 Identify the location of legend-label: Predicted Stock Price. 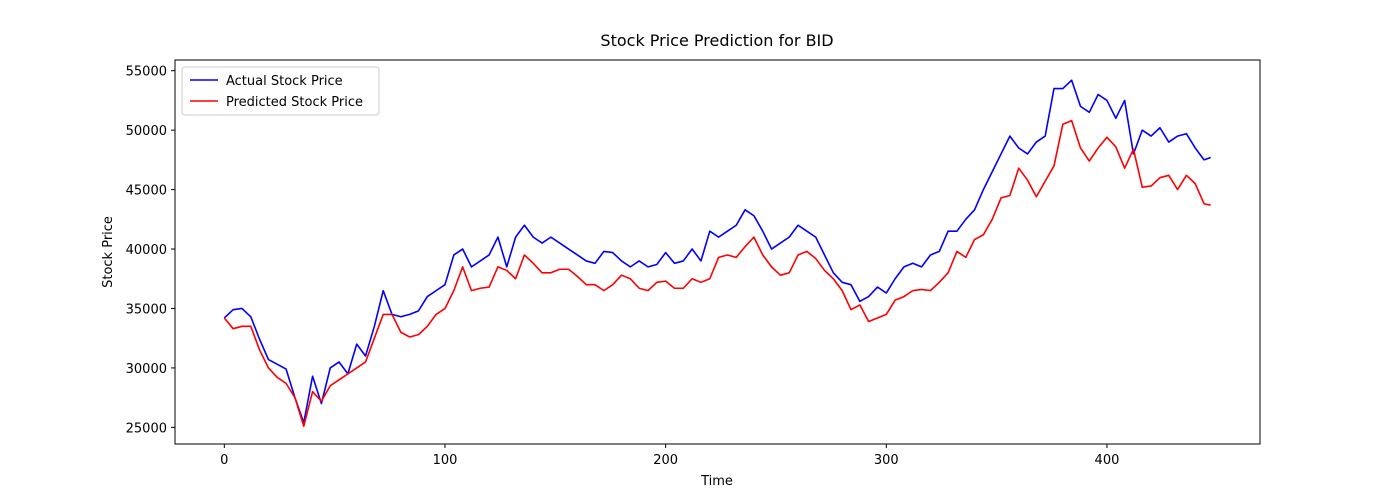
(294, 102).